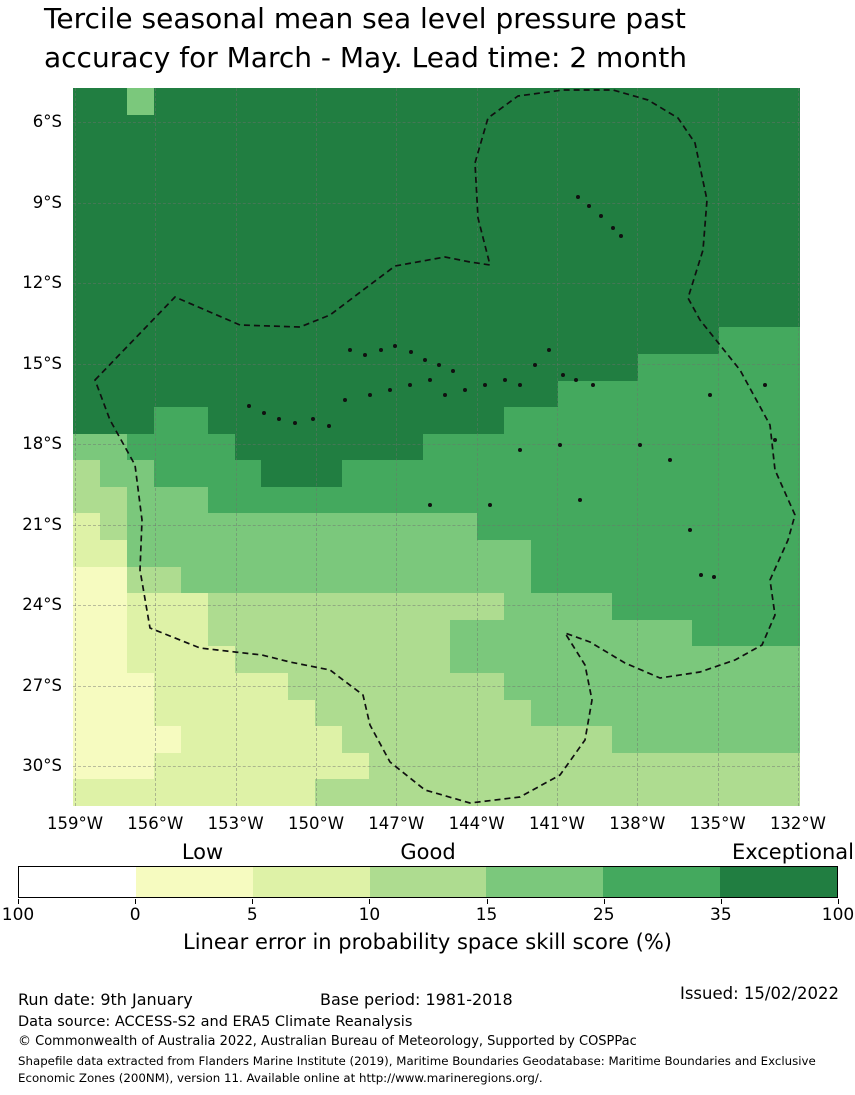 The image size is (855, 1095). I want to click on y-axis-tick-label: 21°S, so click(42, 524).